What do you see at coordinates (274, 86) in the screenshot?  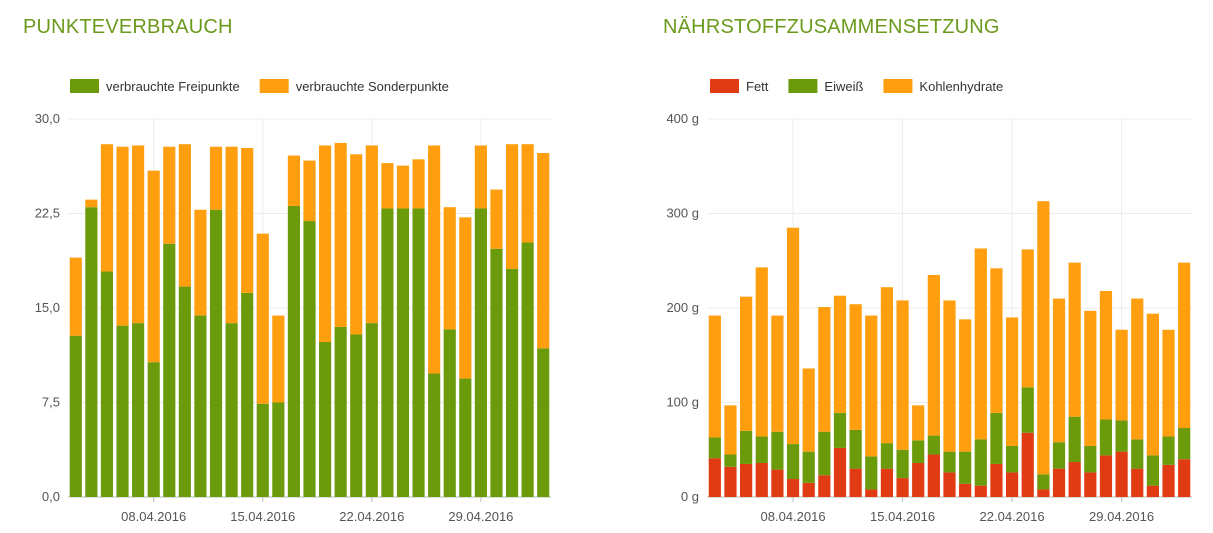 I see `legend-swatch-verbrauchte-sonderpunkte` at bounding box center [274, 86].